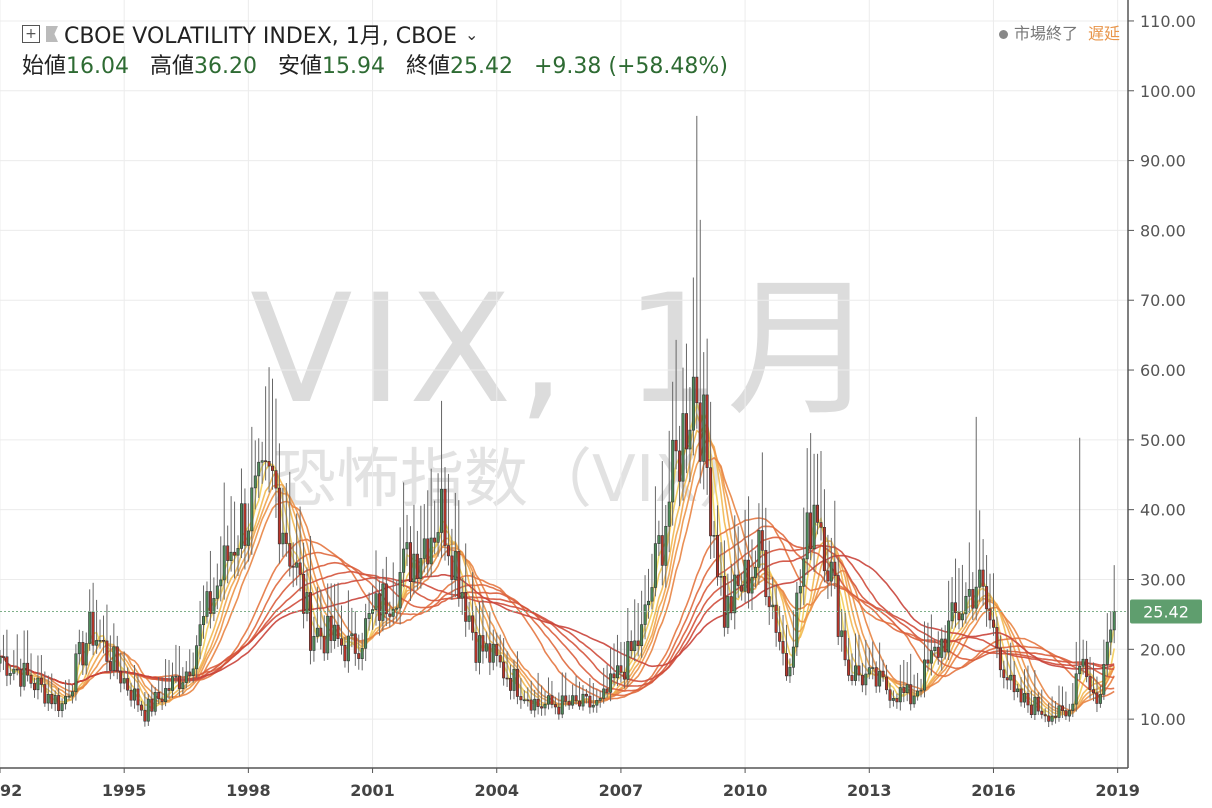 This screenshot has width=1212, height=808. What do you see at coordinates (566, 350) in the screenshot?
I see `watermark-symbol: VIX, 1月` at bounding box center [566, 350].